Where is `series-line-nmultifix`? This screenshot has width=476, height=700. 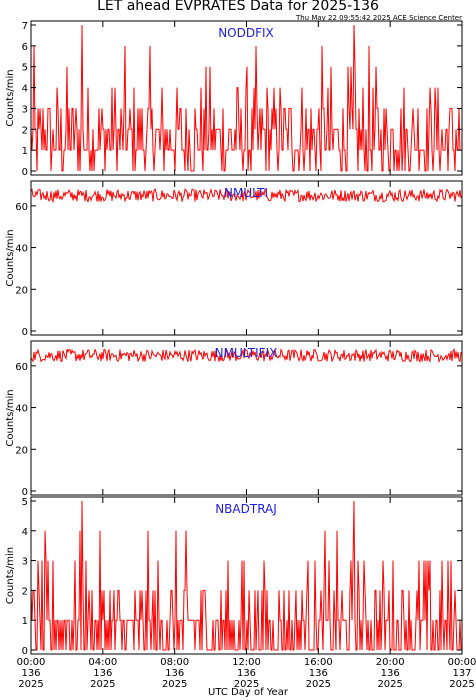 series-line-nmultifix is located at coordinates (246, 355).